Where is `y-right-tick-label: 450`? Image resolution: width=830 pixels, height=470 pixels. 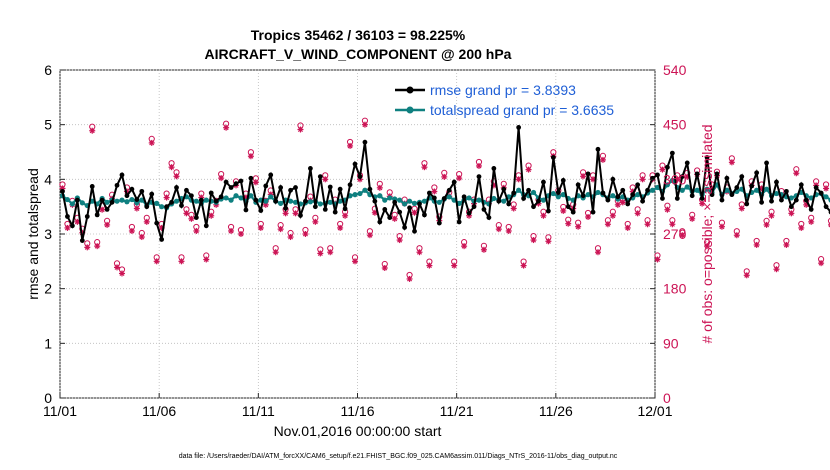 y-right-tick-label: 450 is located at coordinates (675, 125).